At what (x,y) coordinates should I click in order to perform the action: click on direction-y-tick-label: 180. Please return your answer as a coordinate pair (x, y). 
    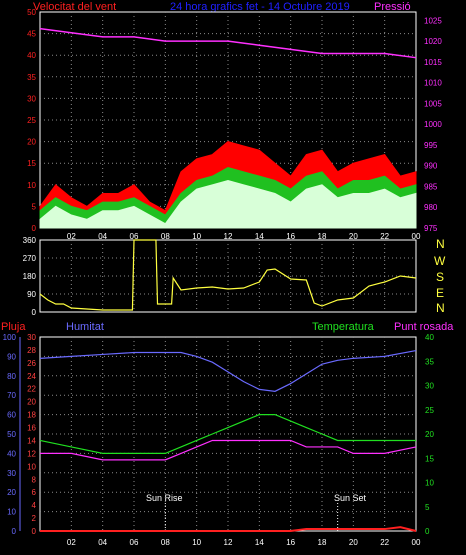
    Looking at the image, I should click on (30, 276).